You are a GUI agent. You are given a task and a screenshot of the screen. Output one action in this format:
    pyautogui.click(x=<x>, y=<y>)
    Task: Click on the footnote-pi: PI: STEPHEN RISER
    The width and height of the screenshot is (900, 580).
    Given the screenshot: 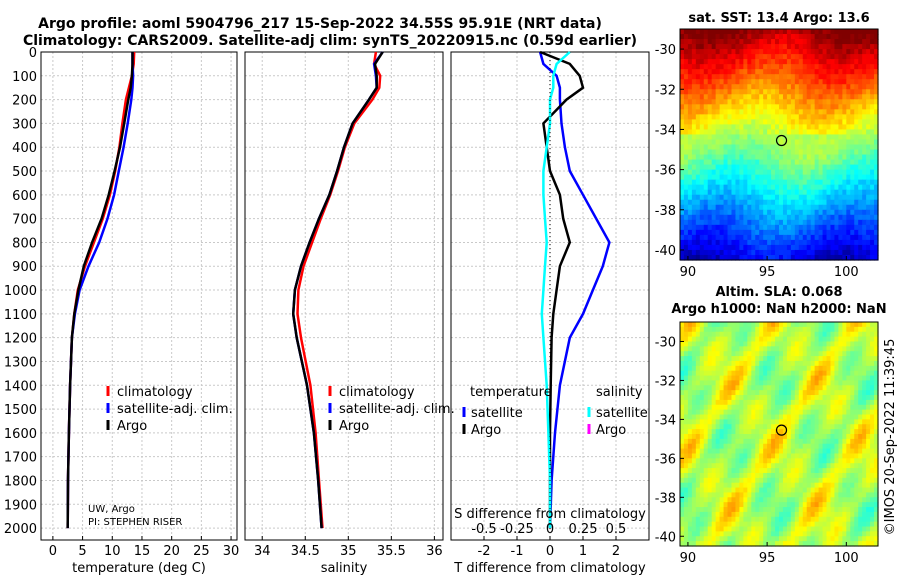 What is the action you would take?
    pyautogui.click(x=135, y=522)
    